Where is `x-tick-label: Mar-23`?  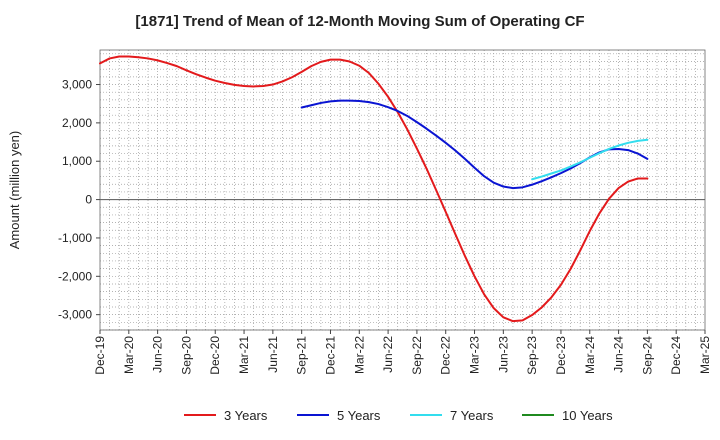 x-tick-label: Mar-23 is located at coordinates (475, 355).